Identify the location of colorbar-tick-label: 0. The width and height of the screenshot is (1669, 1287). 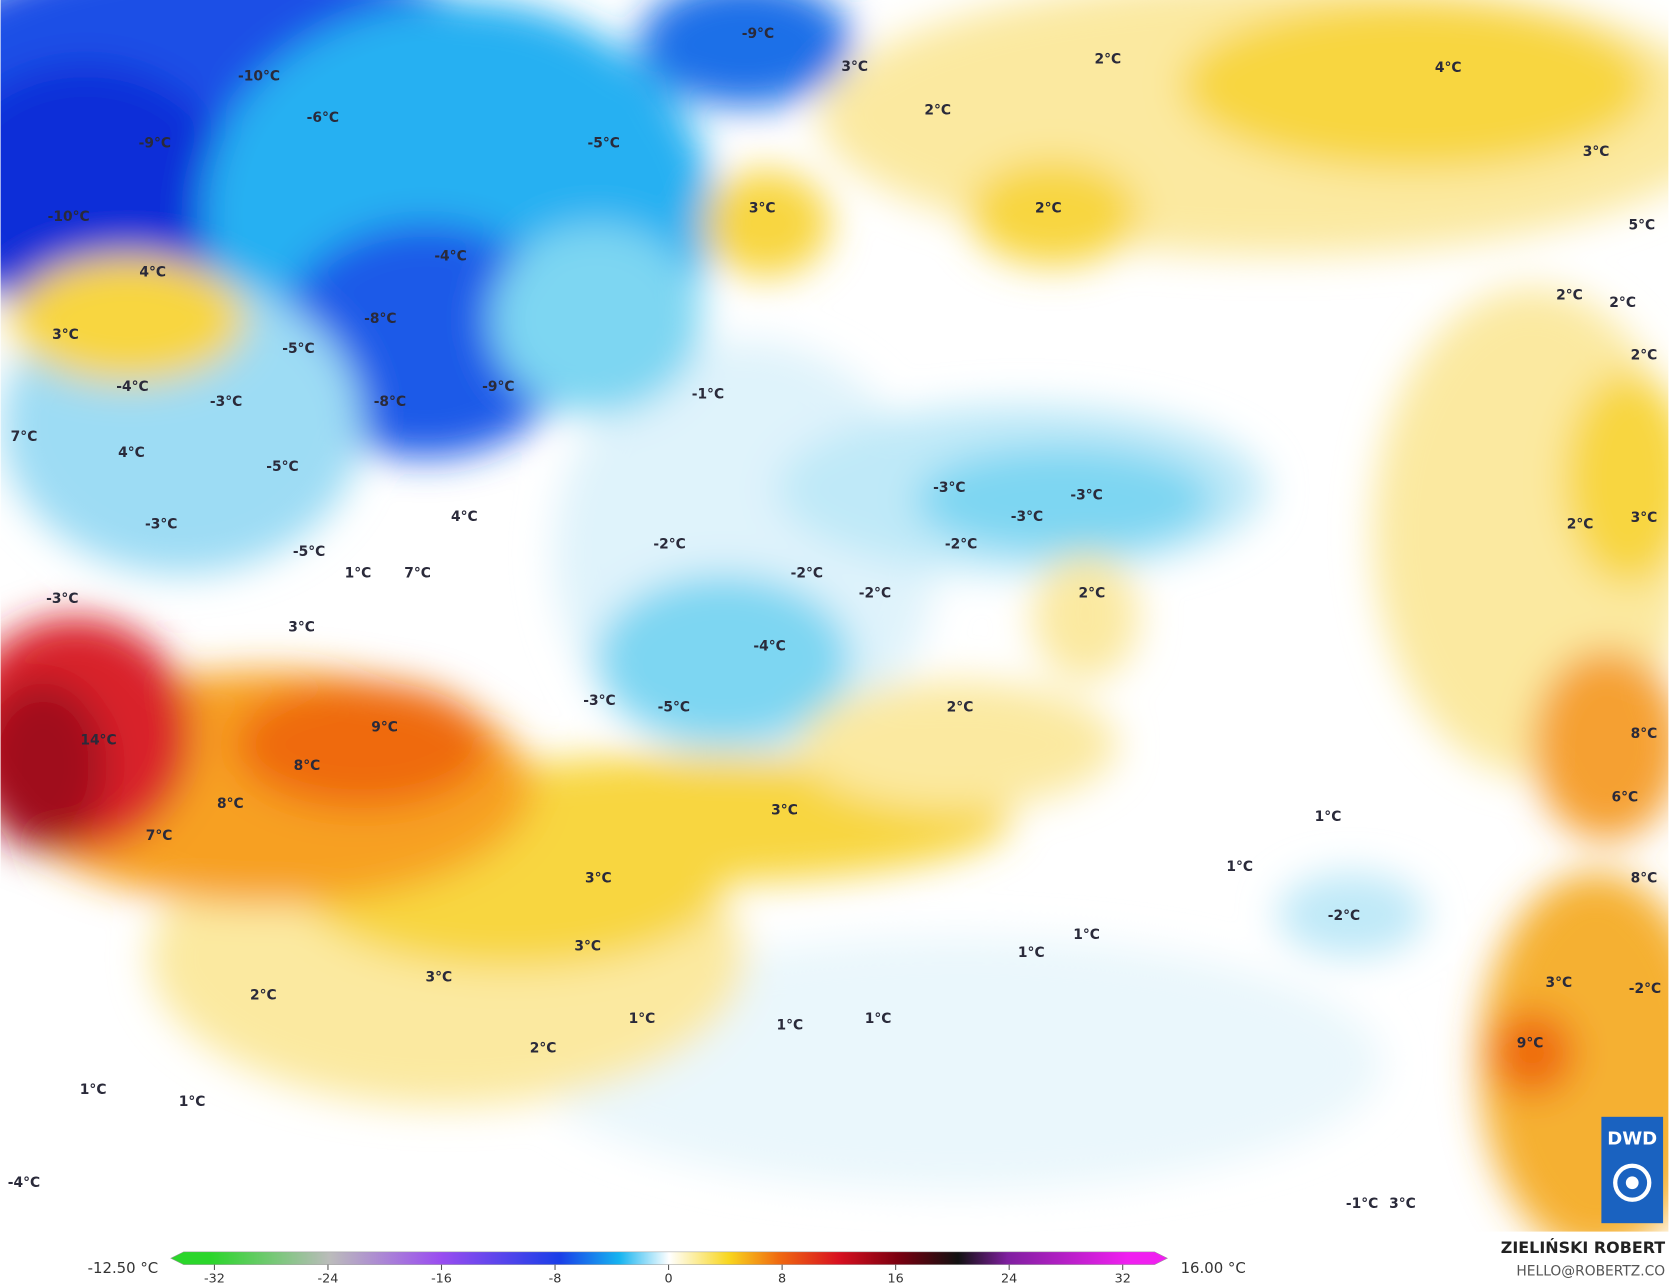
(669, 1279).